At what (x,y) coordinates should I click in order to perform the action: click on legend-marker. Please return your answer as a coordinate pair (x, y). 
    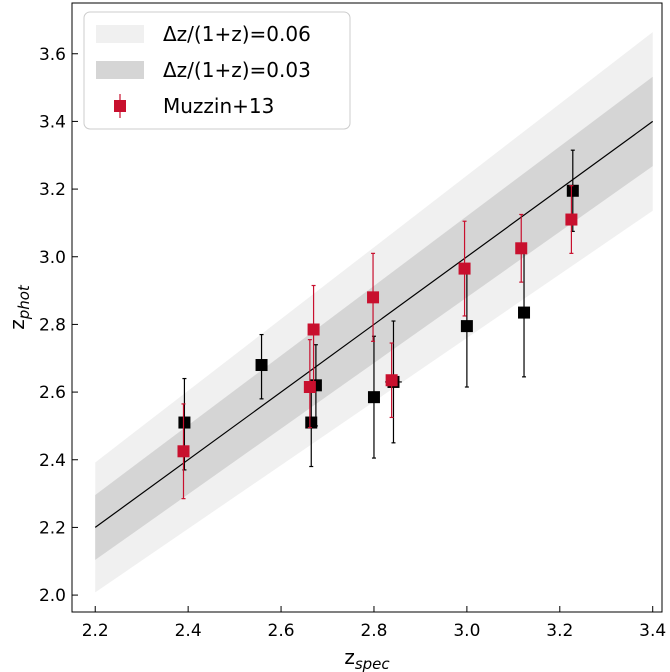
    Looking at the image, I should click on (120, 106).